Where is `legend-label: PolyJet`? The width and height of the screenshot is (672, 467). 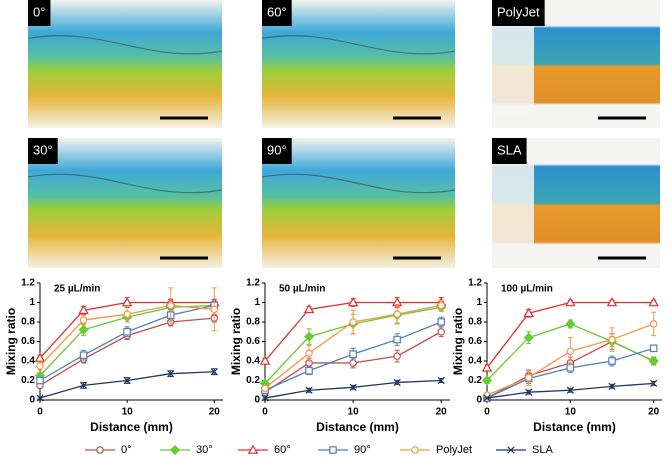 legend-label: PolyJet is located at coordinates (454, 450).